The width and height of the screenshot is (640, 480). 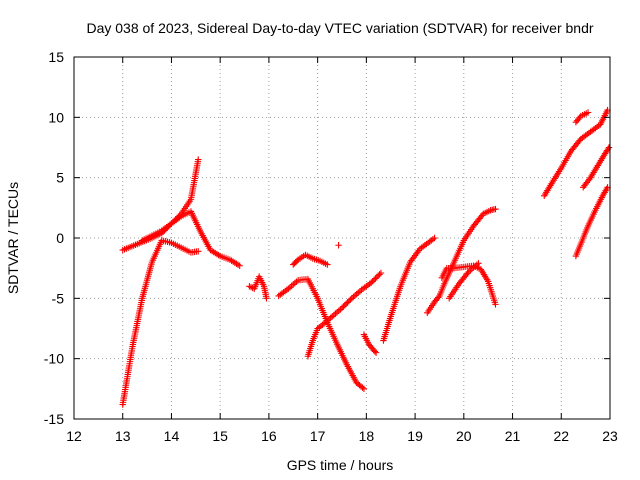 What do you see at coordinates (415, 436) in the screenshot?
I see `x-tick-label: 19` at bounding box center [415, 436].